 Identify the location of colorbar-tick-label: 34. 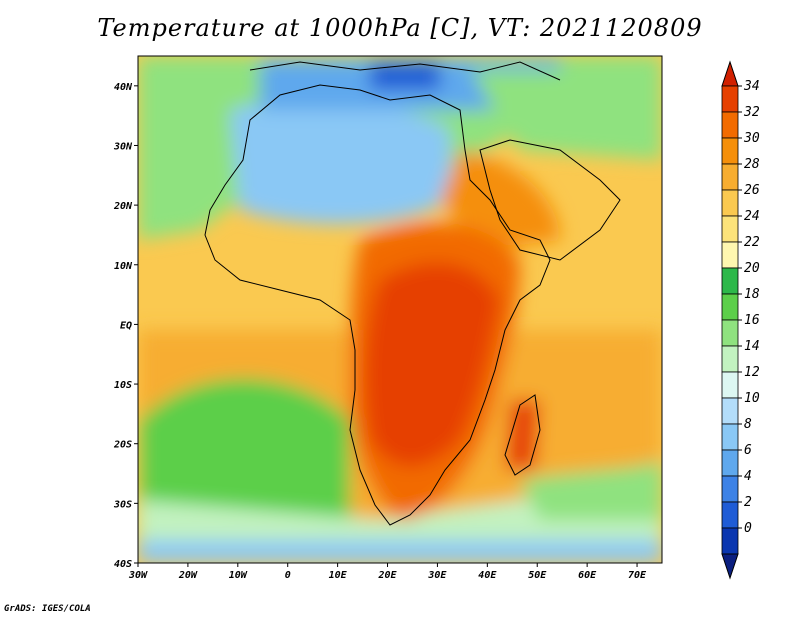
(751, 86).